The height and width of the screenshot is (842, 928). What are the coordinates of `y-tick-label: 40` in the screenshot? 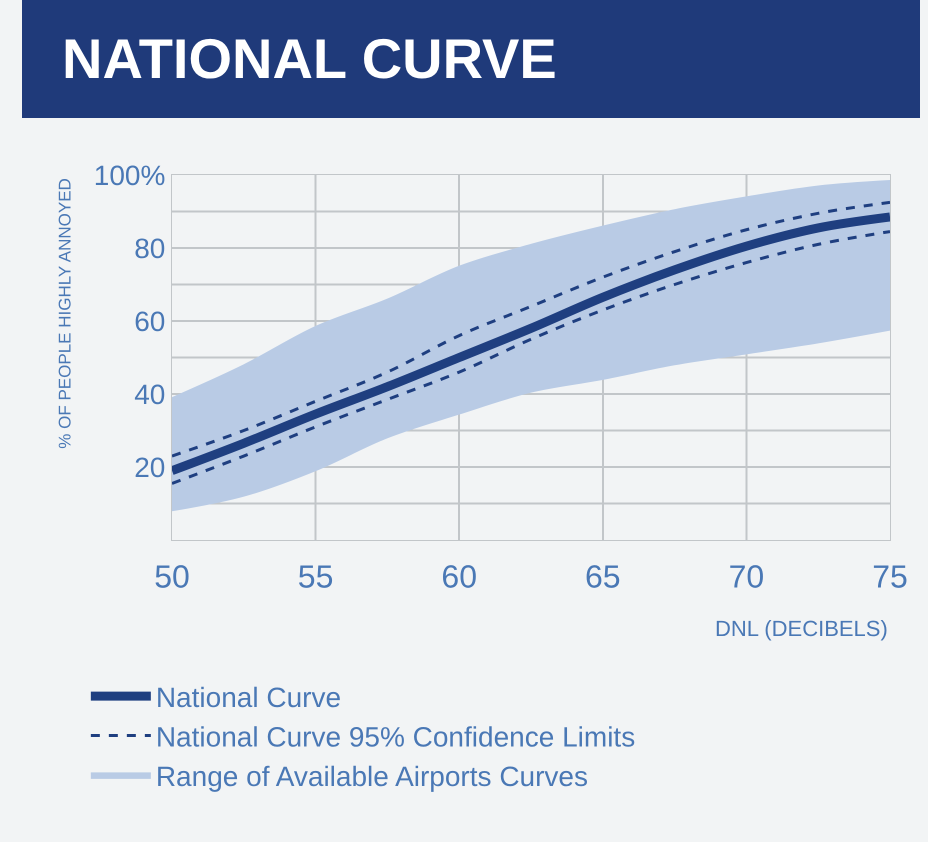 It's located at (150, 394).